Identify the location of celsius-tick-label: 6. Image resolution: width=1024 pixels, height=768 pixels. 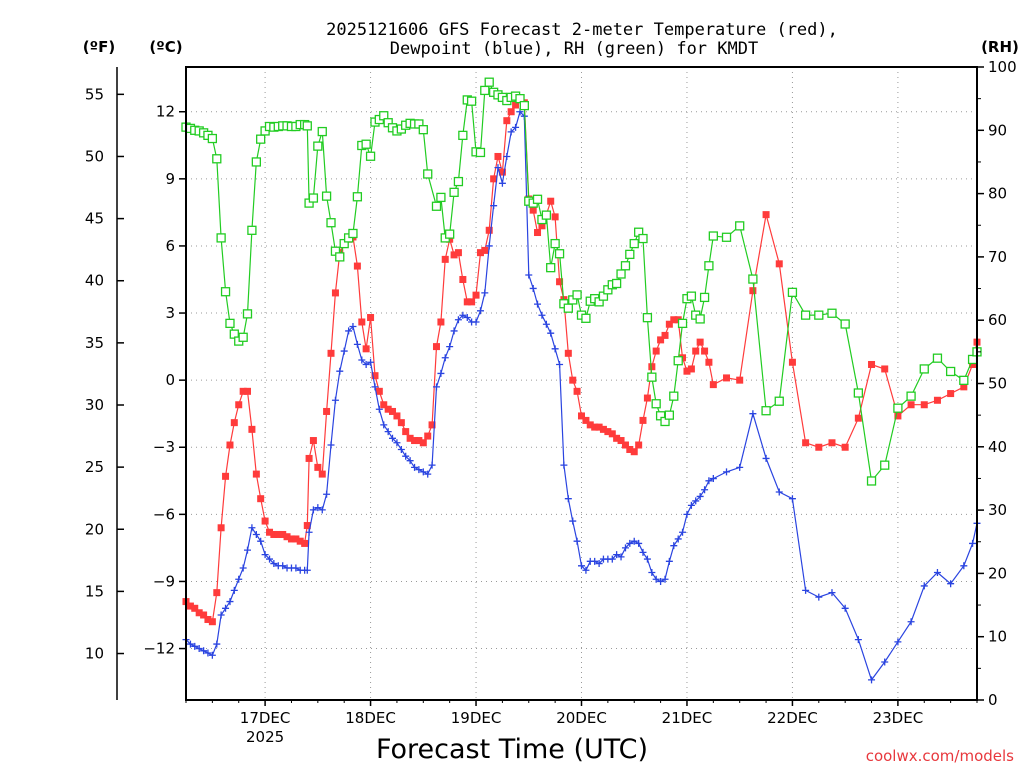
(170, 246).